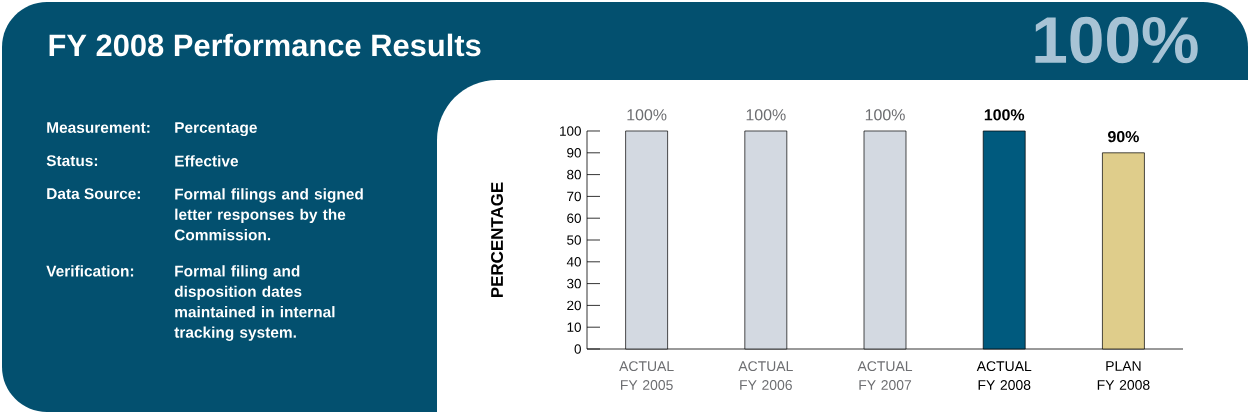 This screenshot has width=1250, height=412. What do you see at coordinates (573, 262) in the screenshot?
I see `y-tick-label: 40` at bounding box center [573, 262].